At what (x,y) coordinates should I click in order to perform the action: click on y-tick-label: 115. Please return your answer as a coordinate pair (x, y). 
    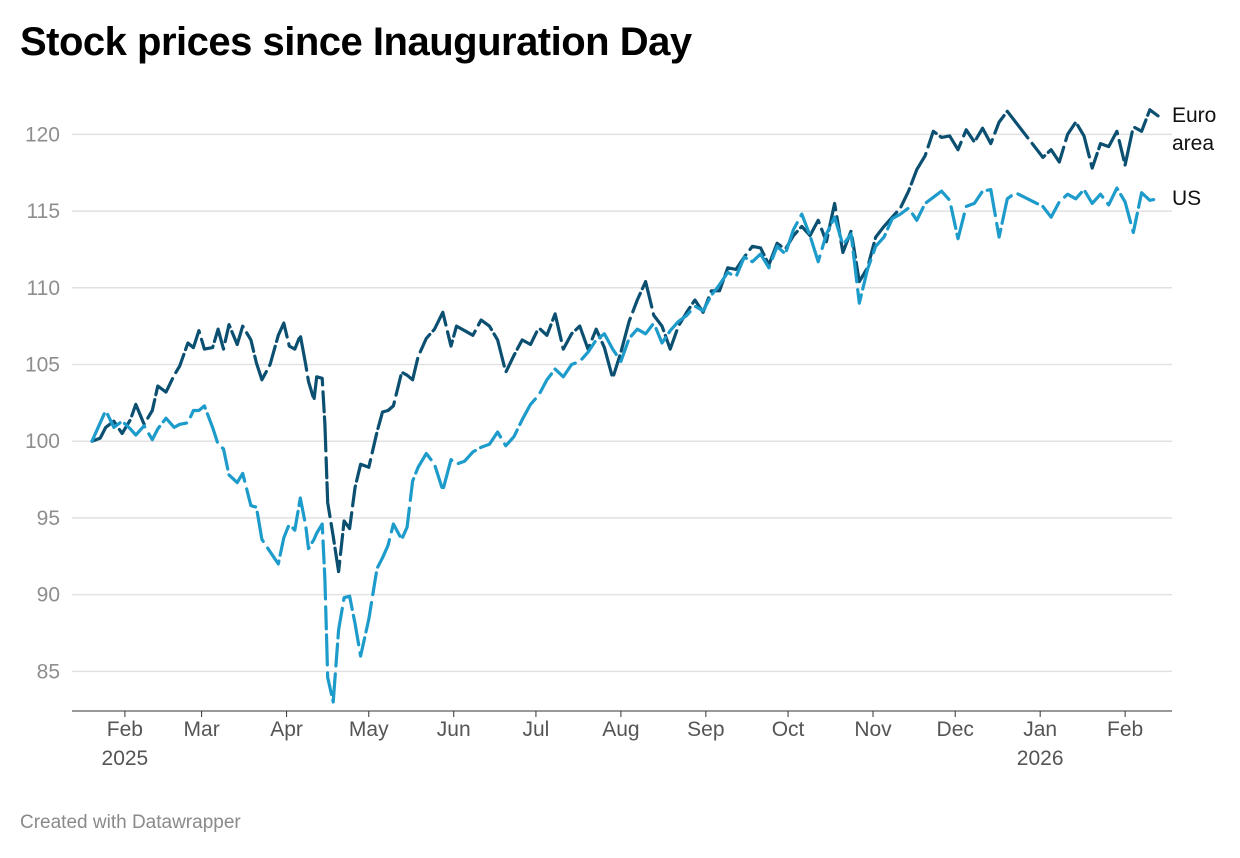
    Looking at the image, I should click on (43, 211).